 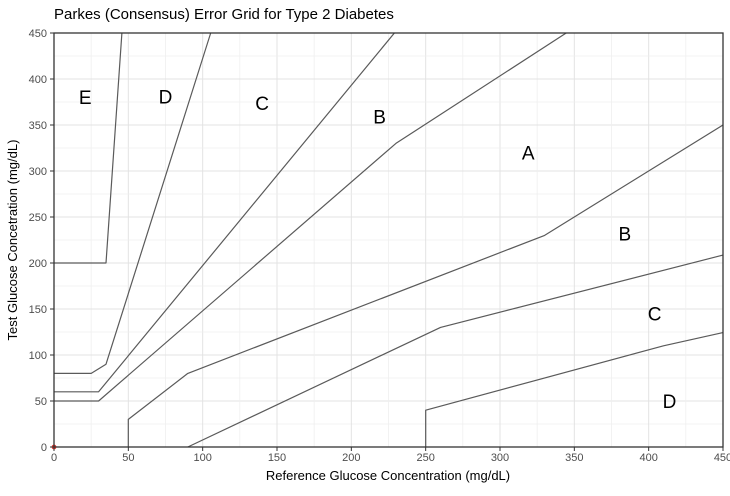 I want to click on x-tick-label-50: 50, so click(x=128, y=458).